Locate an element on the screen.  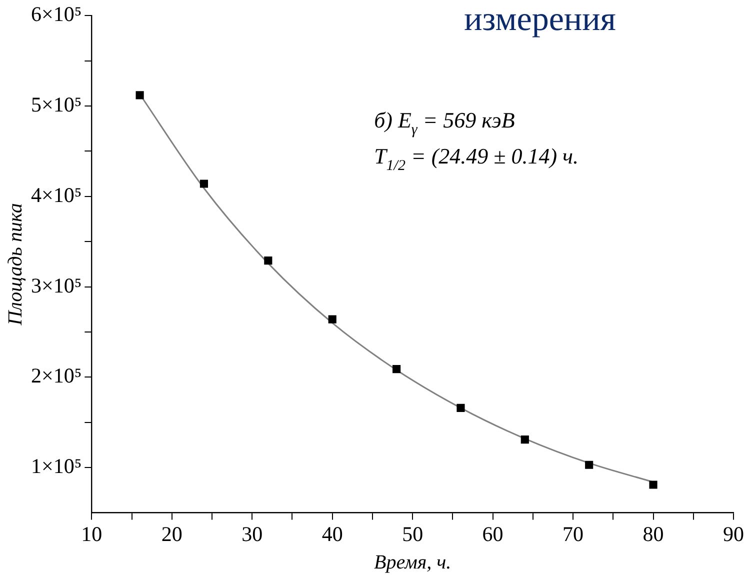
x-tick-label: 70 is located at coordinates (573, 534).